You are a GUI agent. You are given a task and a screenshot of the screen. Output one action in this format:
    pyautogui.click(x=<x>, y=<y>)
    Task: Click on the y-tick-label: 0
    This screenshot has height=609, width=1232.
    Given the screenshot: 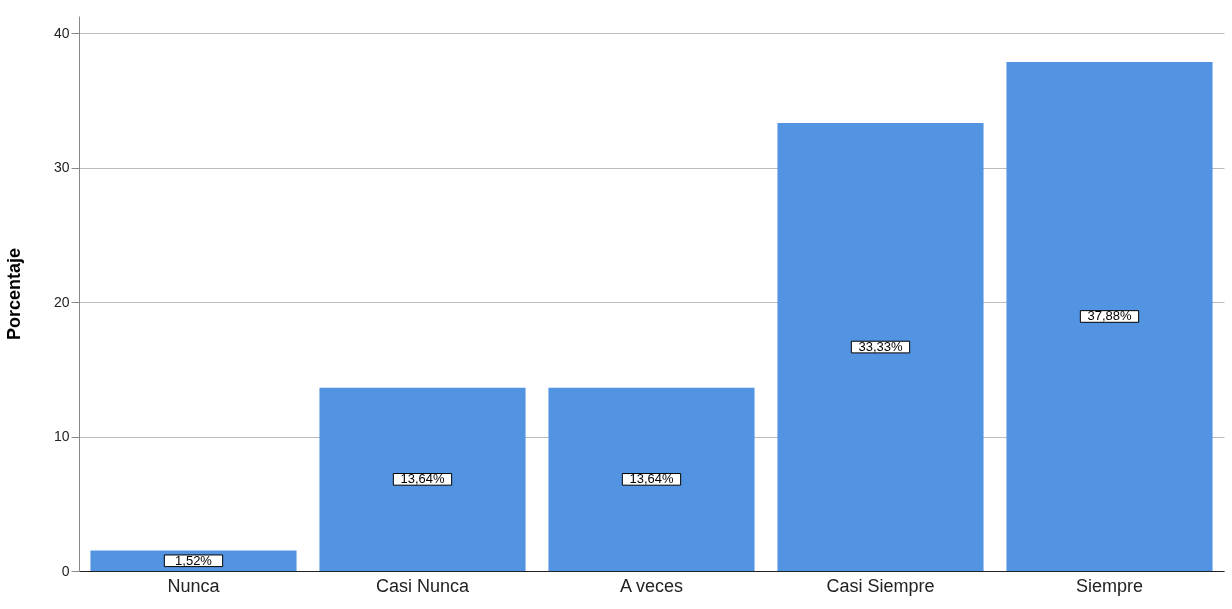 What is the action you would take?
    pyautogui.click(x=65, y=570)
    